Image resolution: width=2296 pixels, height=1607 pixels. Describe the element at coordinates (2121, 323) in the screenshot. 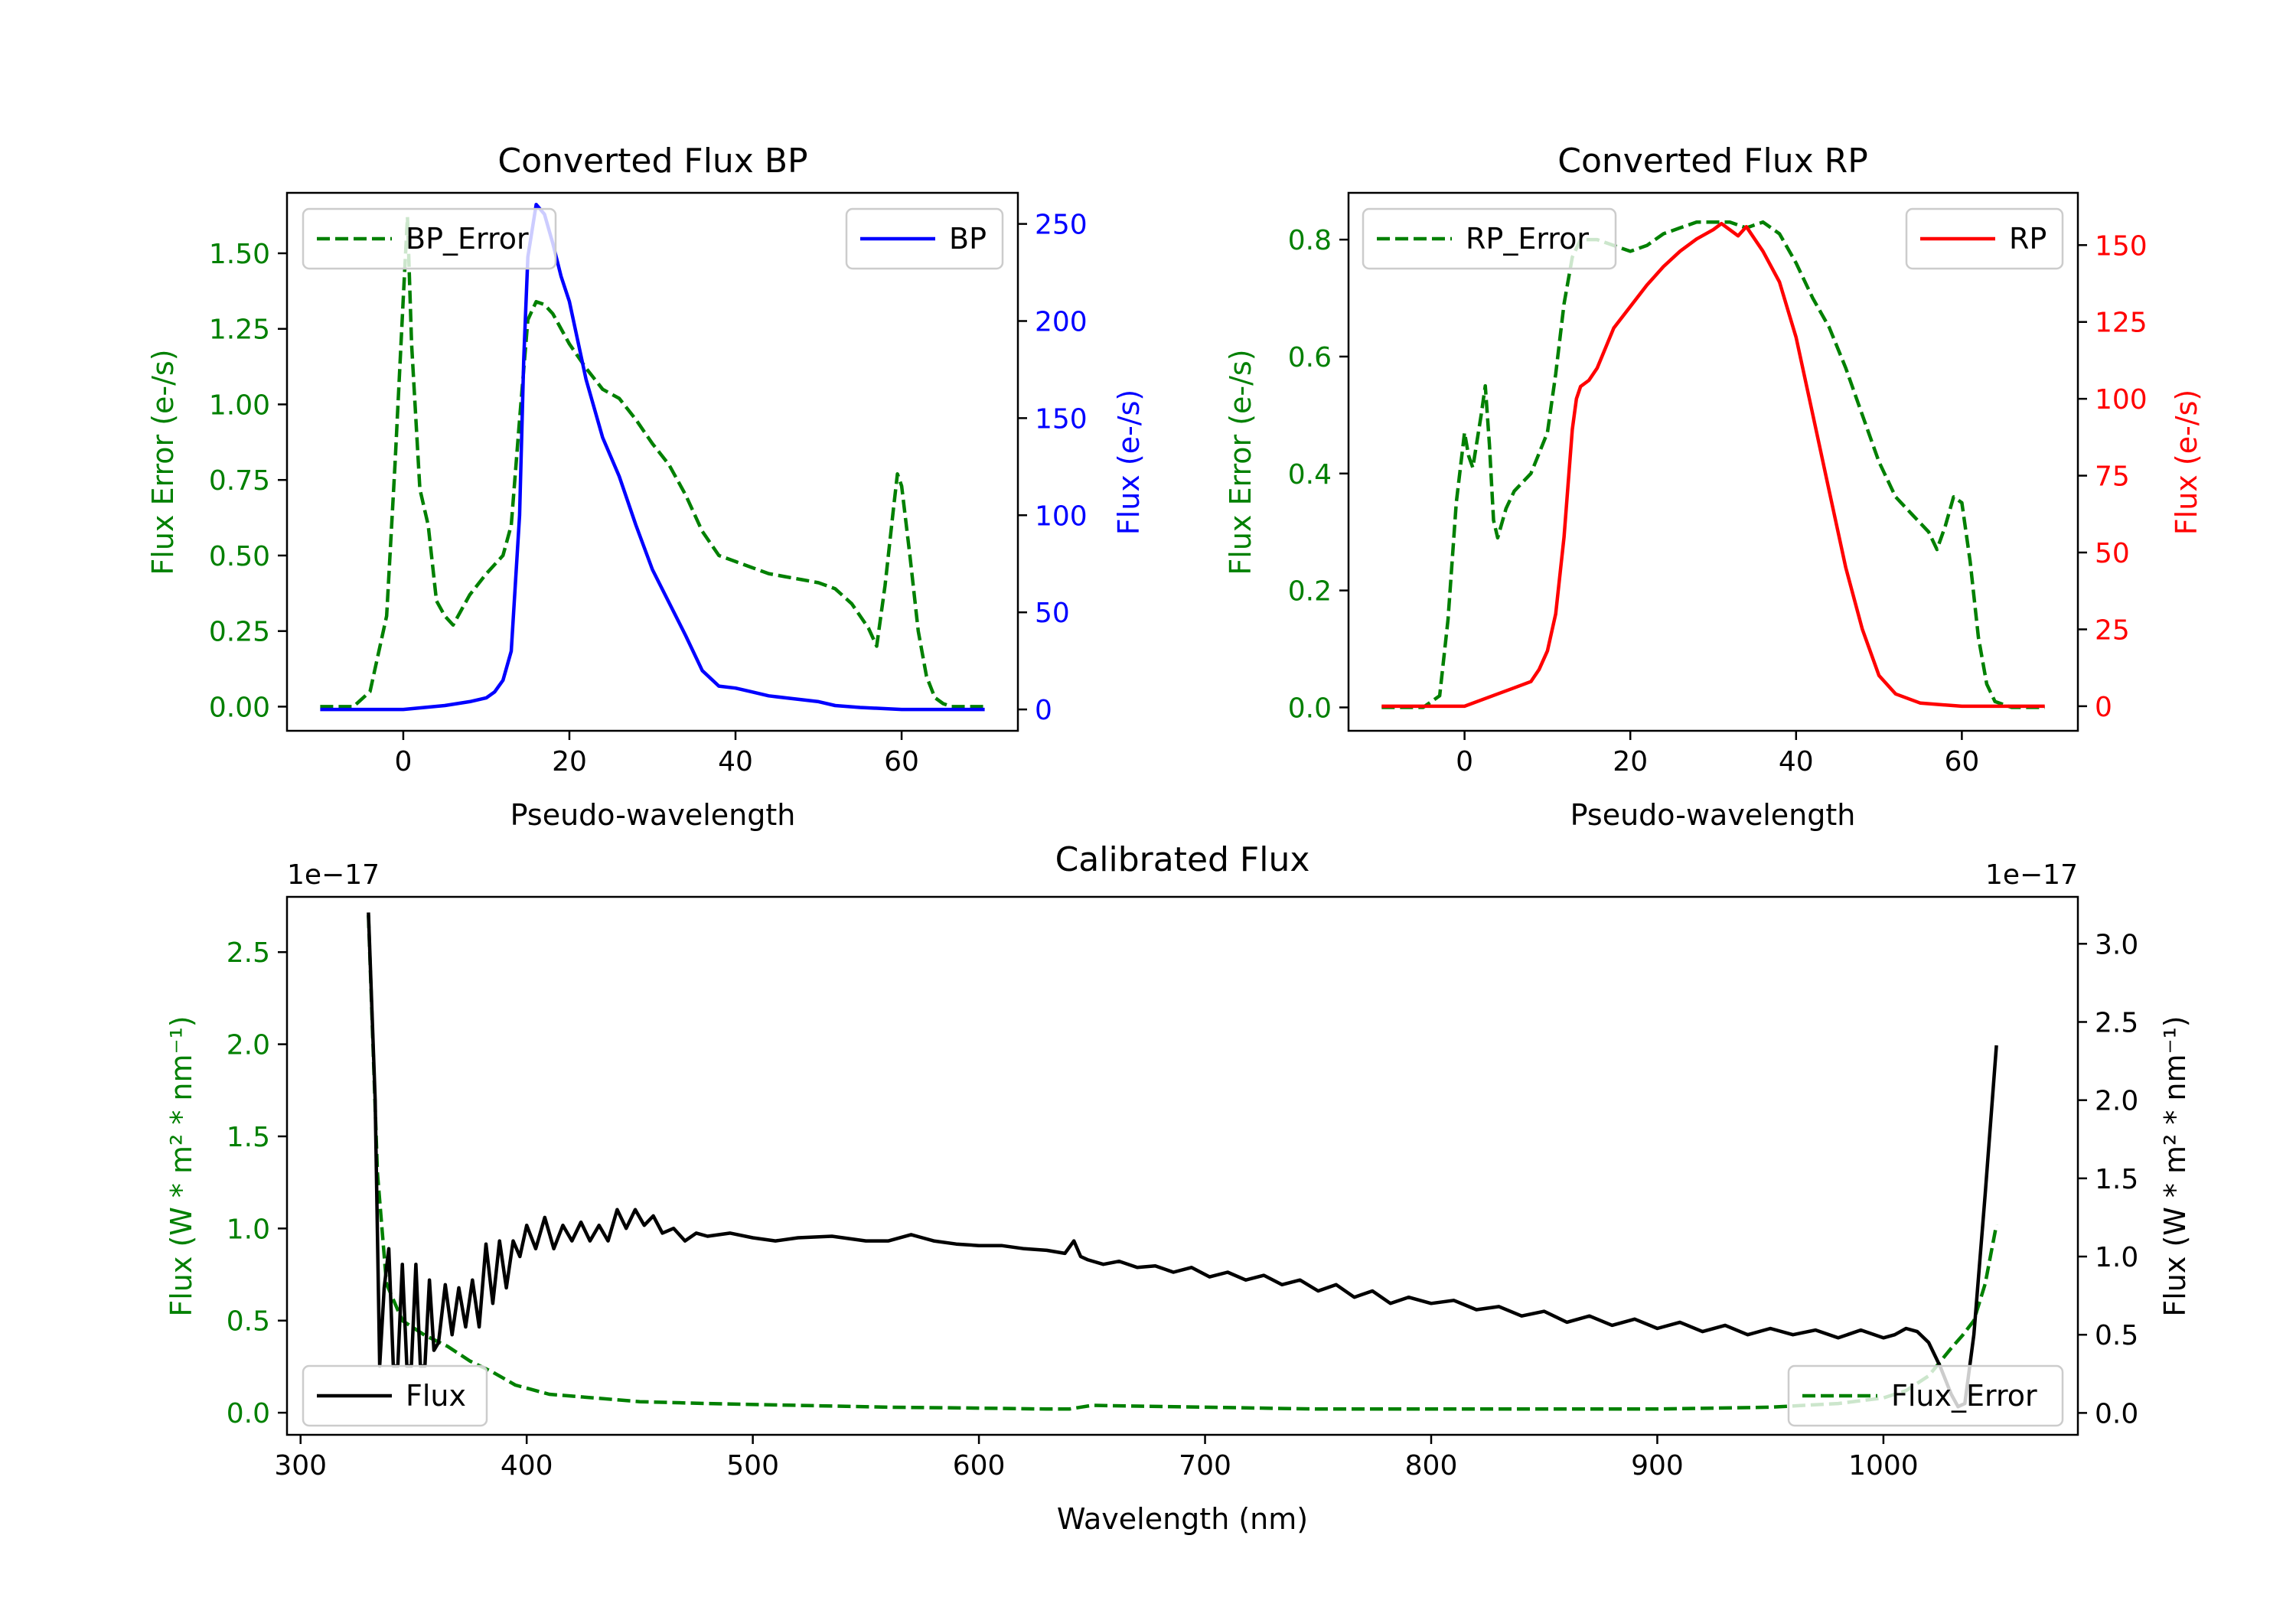

I see `right-y-tick-label: 125` at that location.